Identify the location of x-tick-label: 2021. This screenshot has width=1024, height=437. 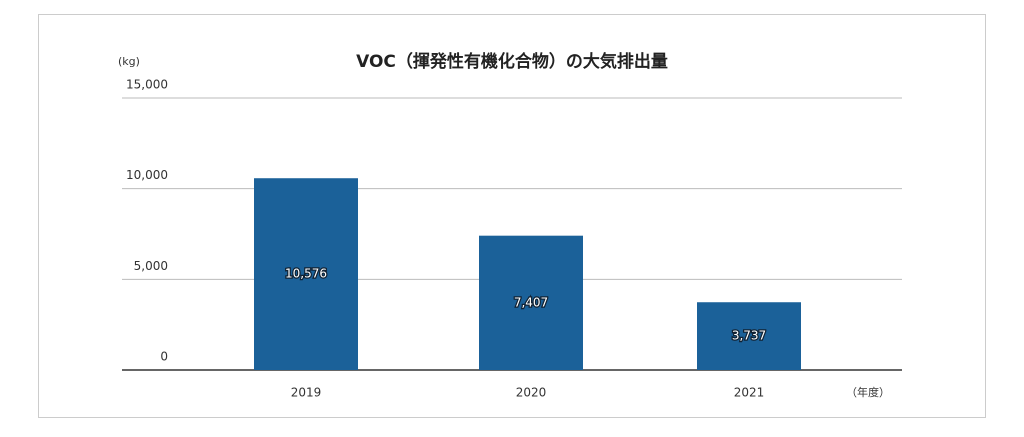
(749, 393).